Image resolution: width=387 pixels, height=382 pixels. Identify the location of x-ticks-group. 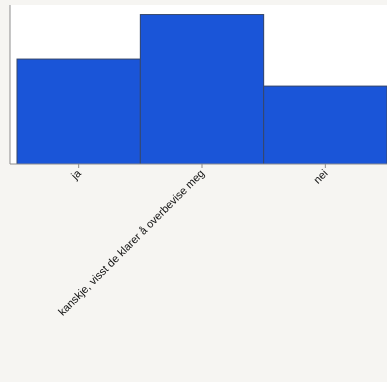
(202, 166).